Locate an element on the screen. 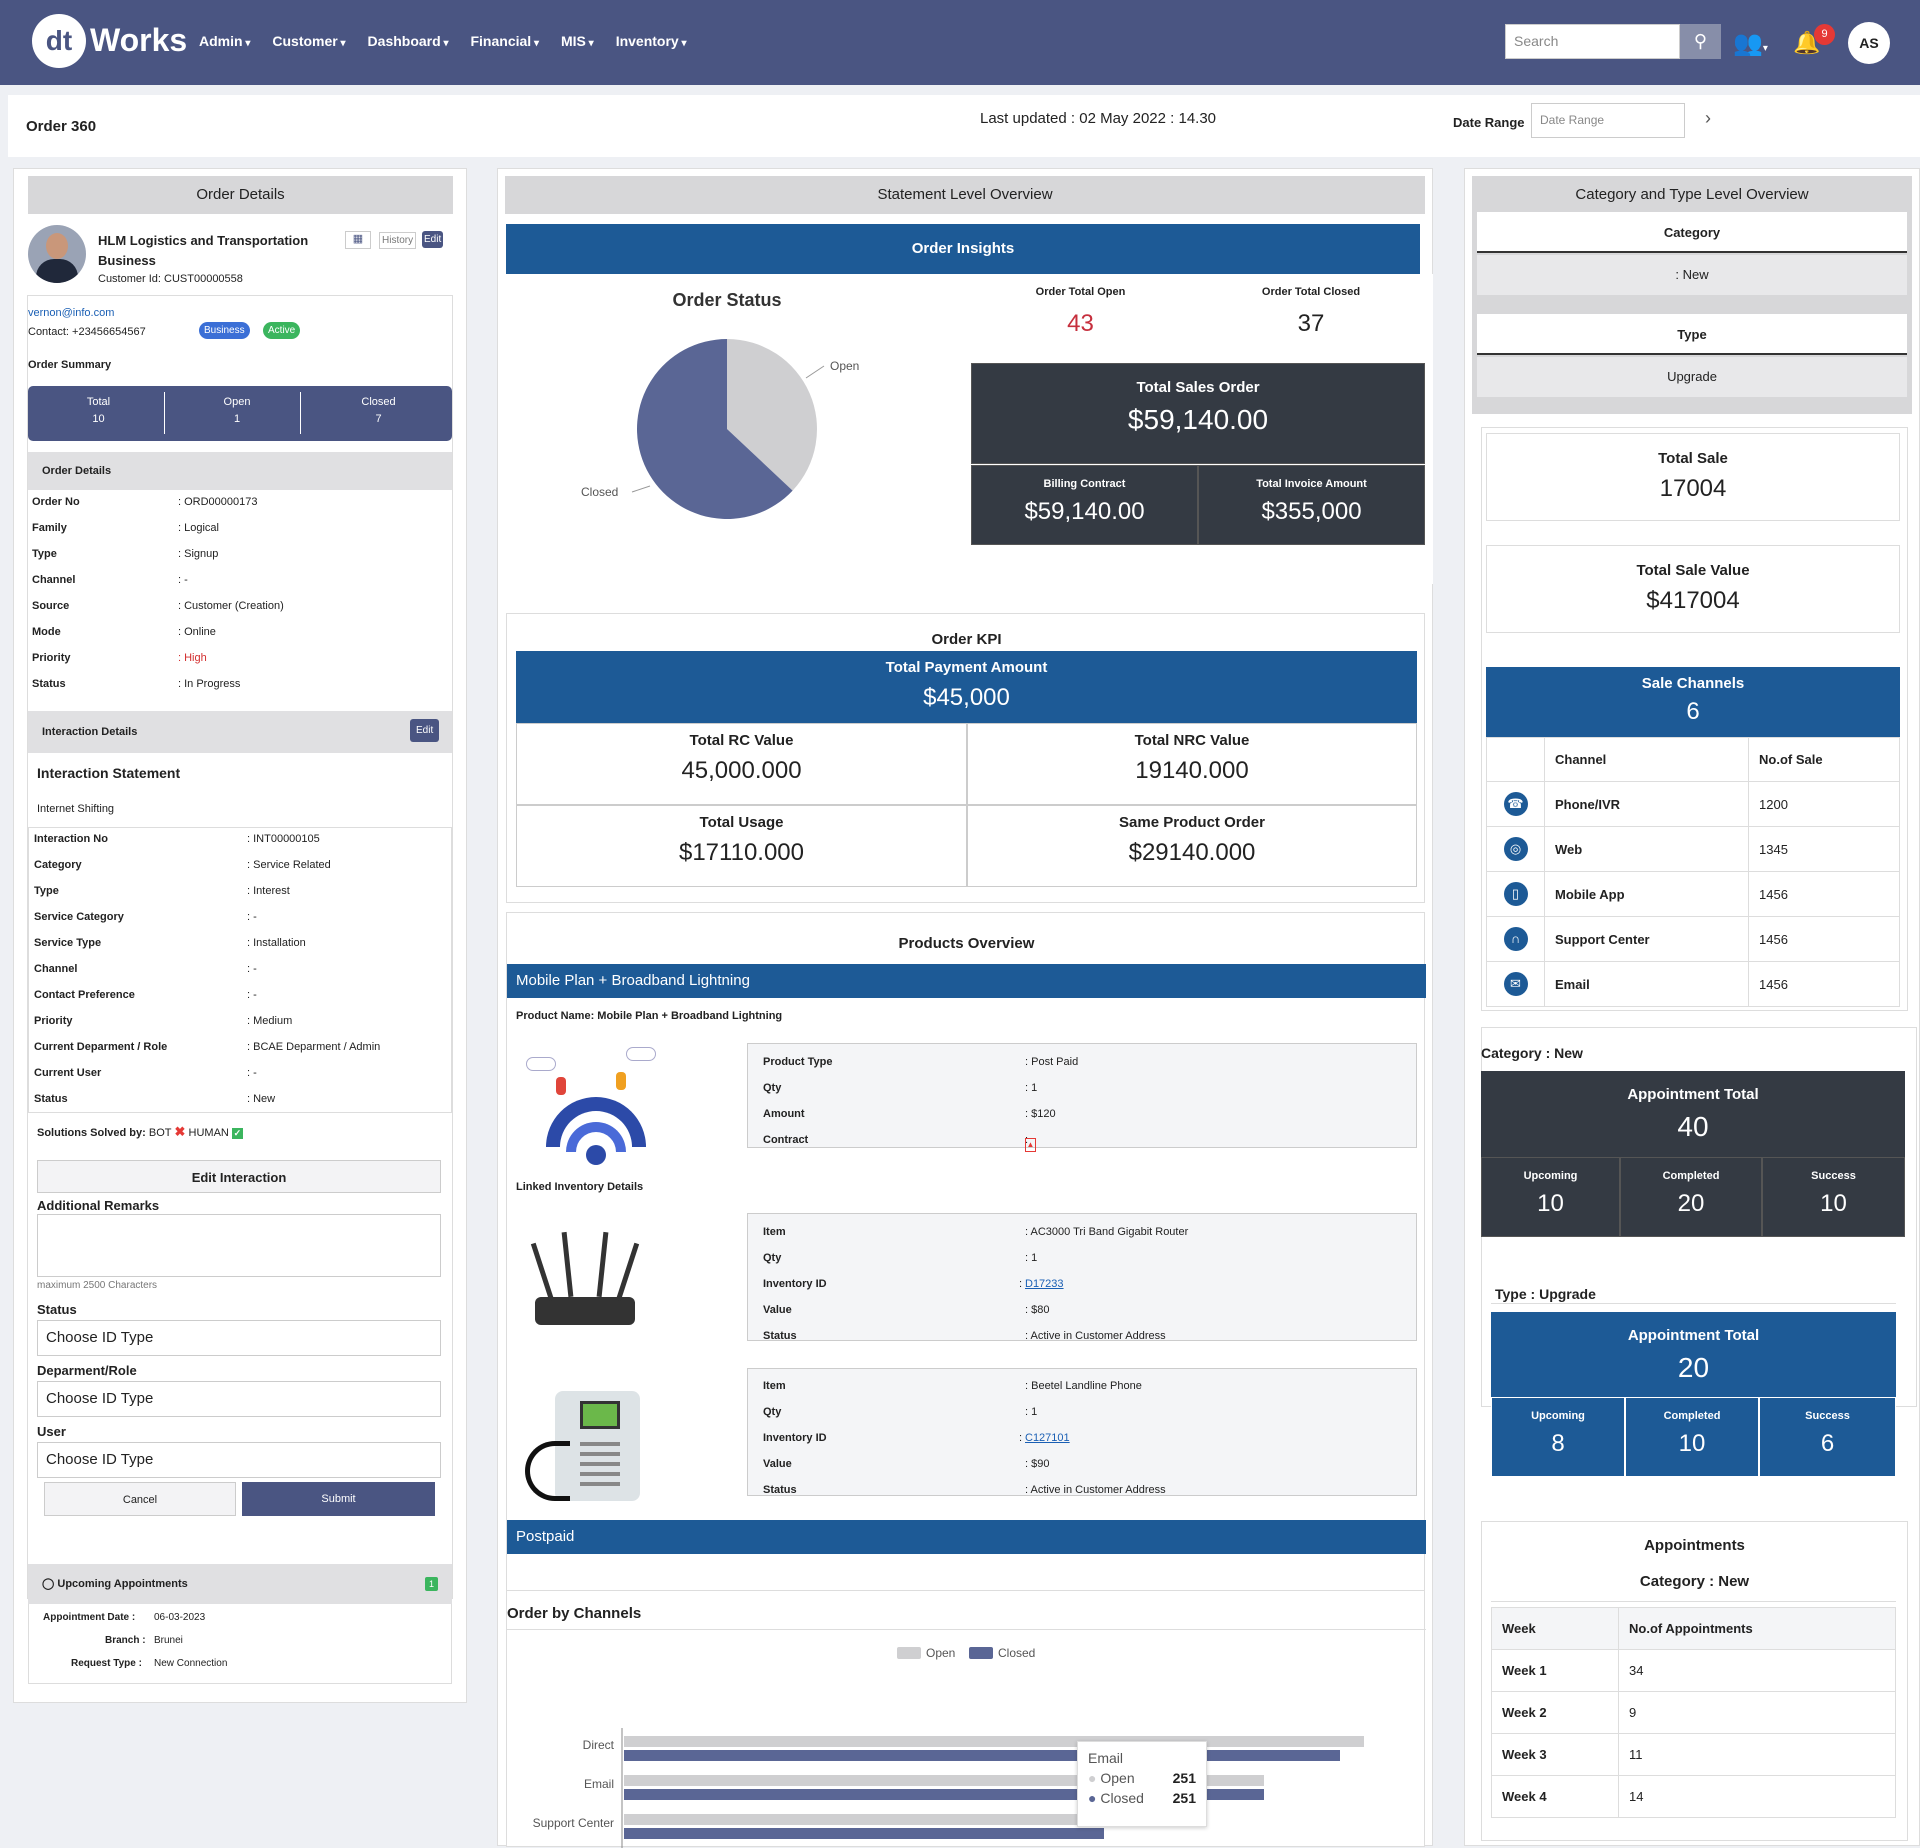 The image size is (1920, 1848). inventory2-value: : 1 is located at coordinates (1031, 1412).